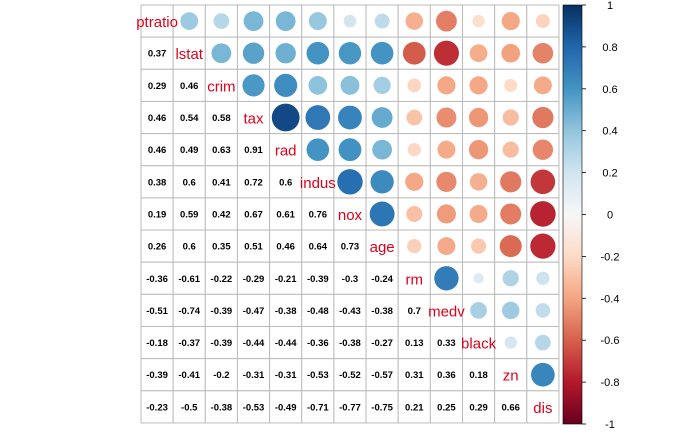 The image size is (700, 437). What do you see at coordinates (286, 375) in the screenshot?
I see `corr-value-zn-rad: -0.31` at bounding box center [286, 375].